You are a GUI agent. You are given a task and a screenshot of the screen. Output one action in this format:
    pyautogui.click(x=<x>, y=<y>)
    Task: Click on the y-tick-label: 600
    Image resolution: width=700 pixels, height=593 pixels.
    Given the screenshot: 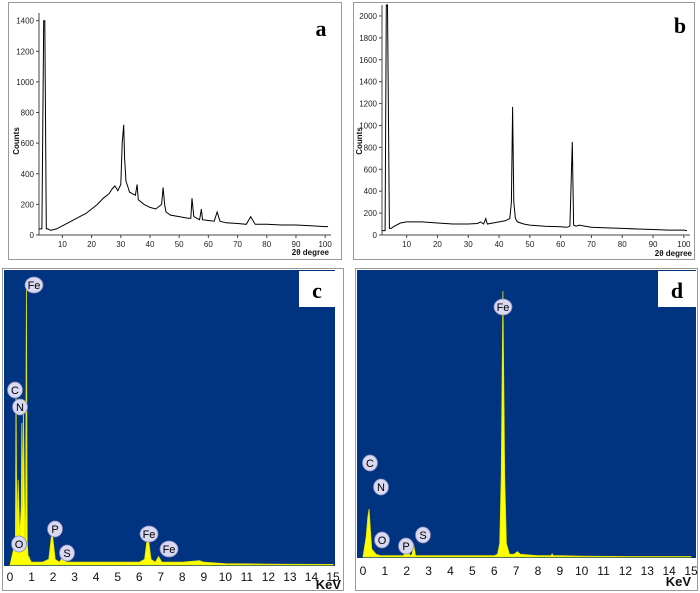 What is the action you would take?
    pyautogui.click(x=28, y=143)
    